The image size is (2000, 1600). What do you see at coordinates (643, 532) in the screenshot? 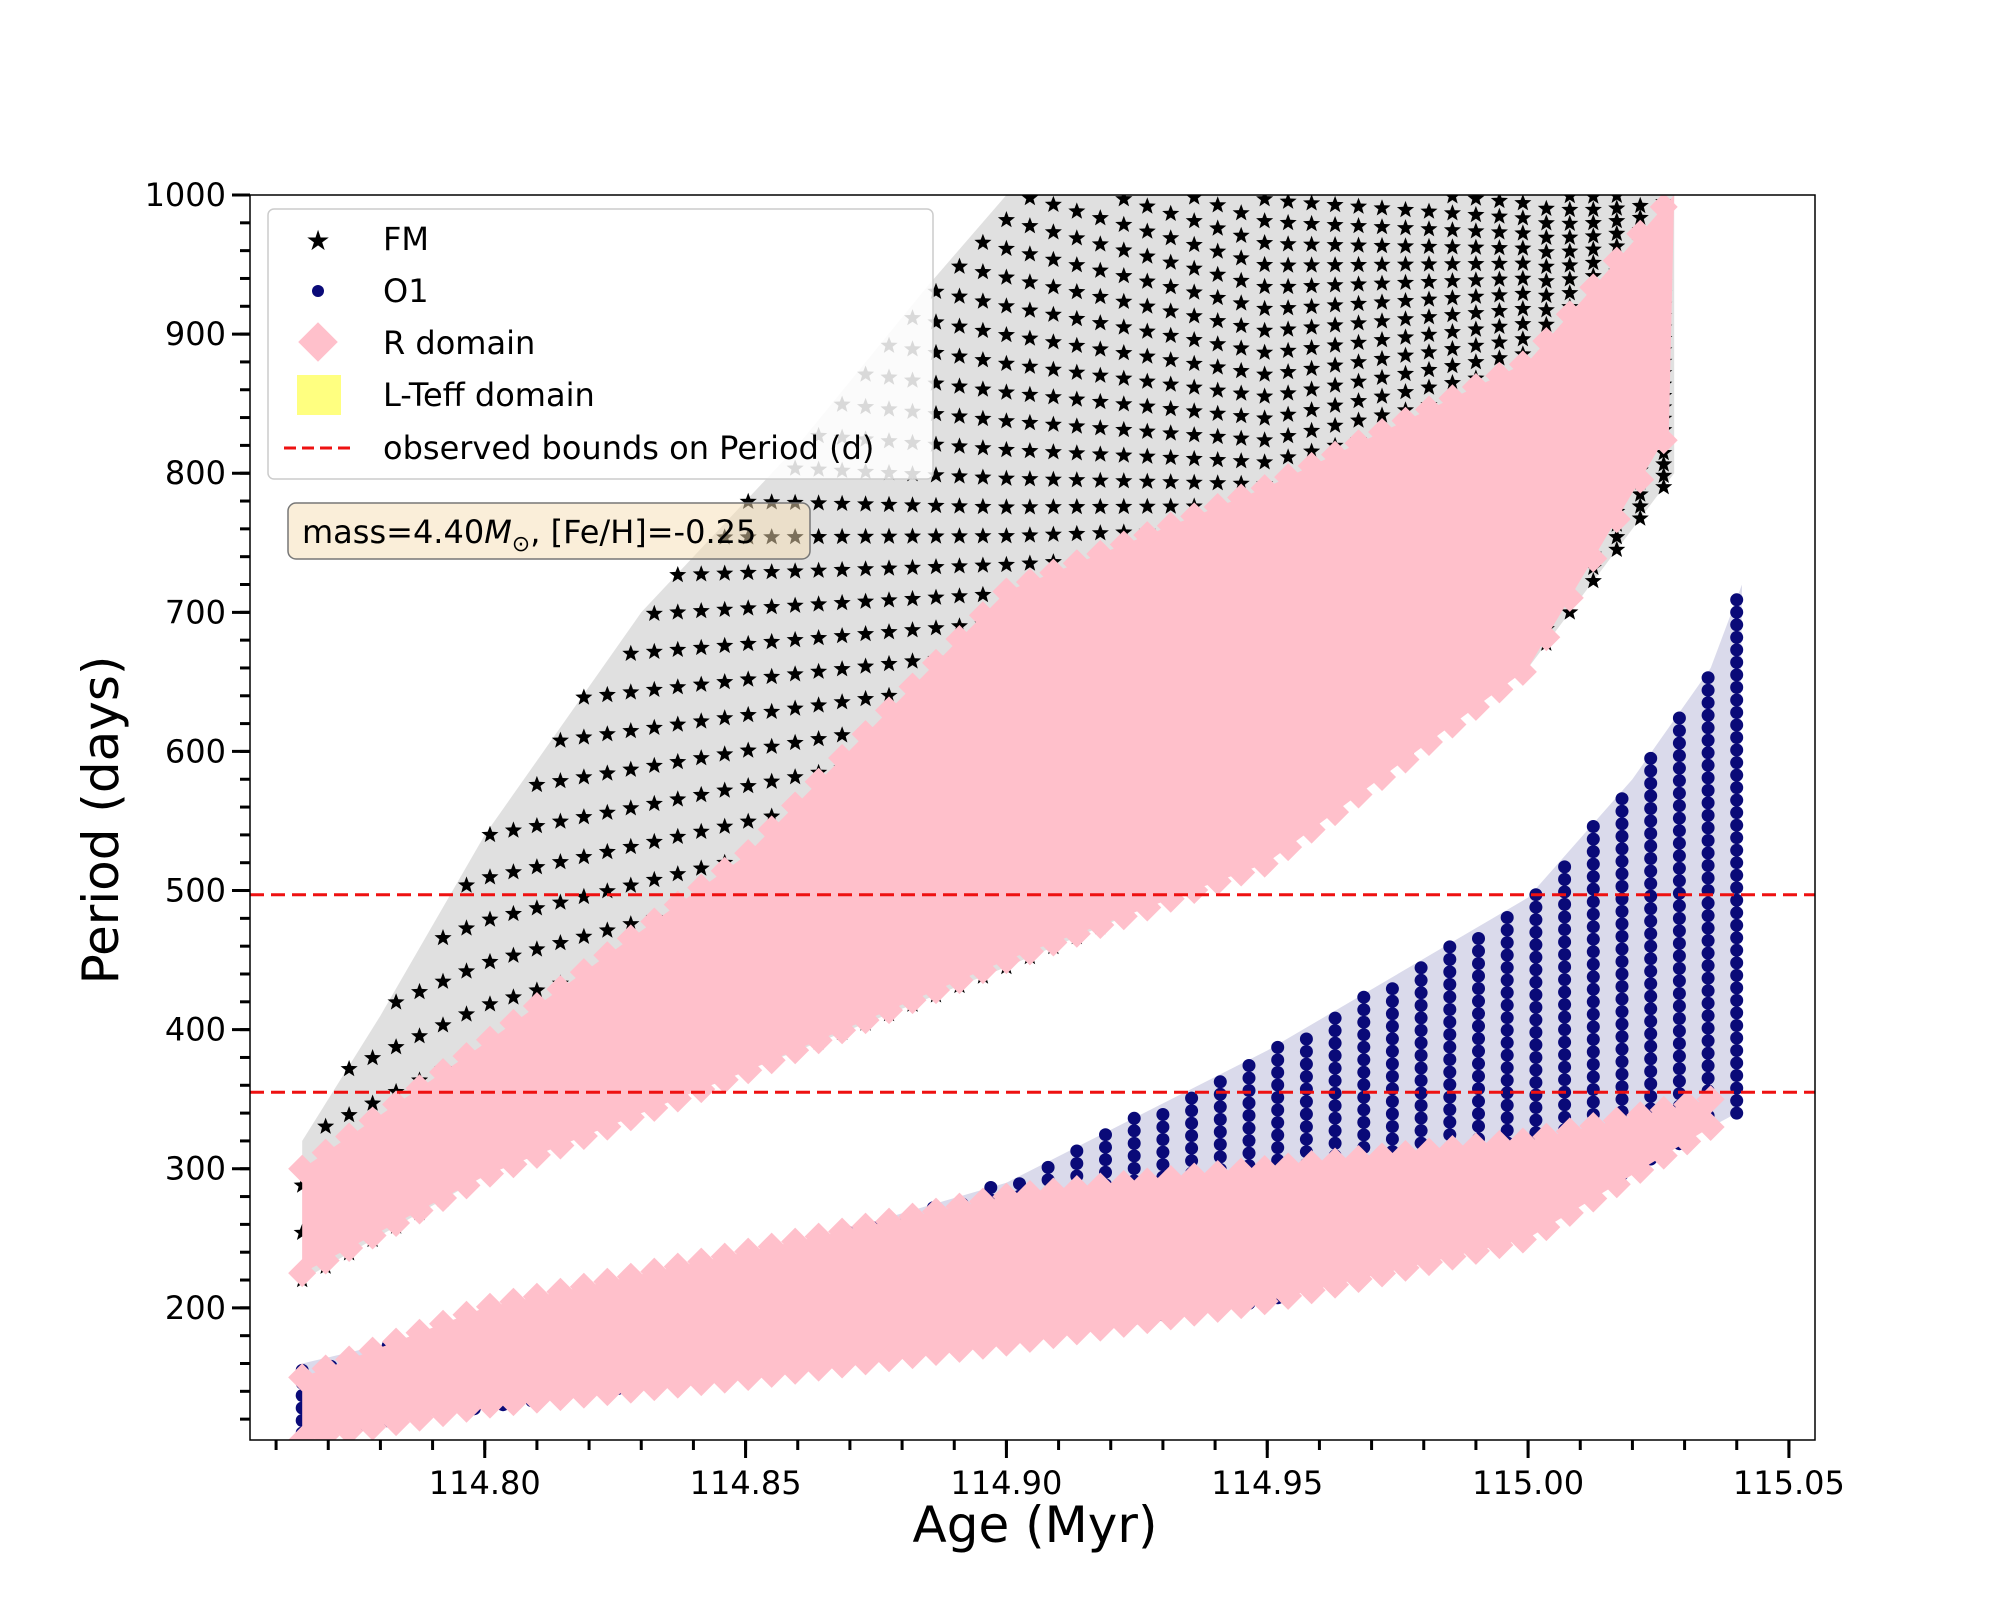
I see `annotation-suffix: , [Fe/H]=-0.25` at bounding box center [643, 532].